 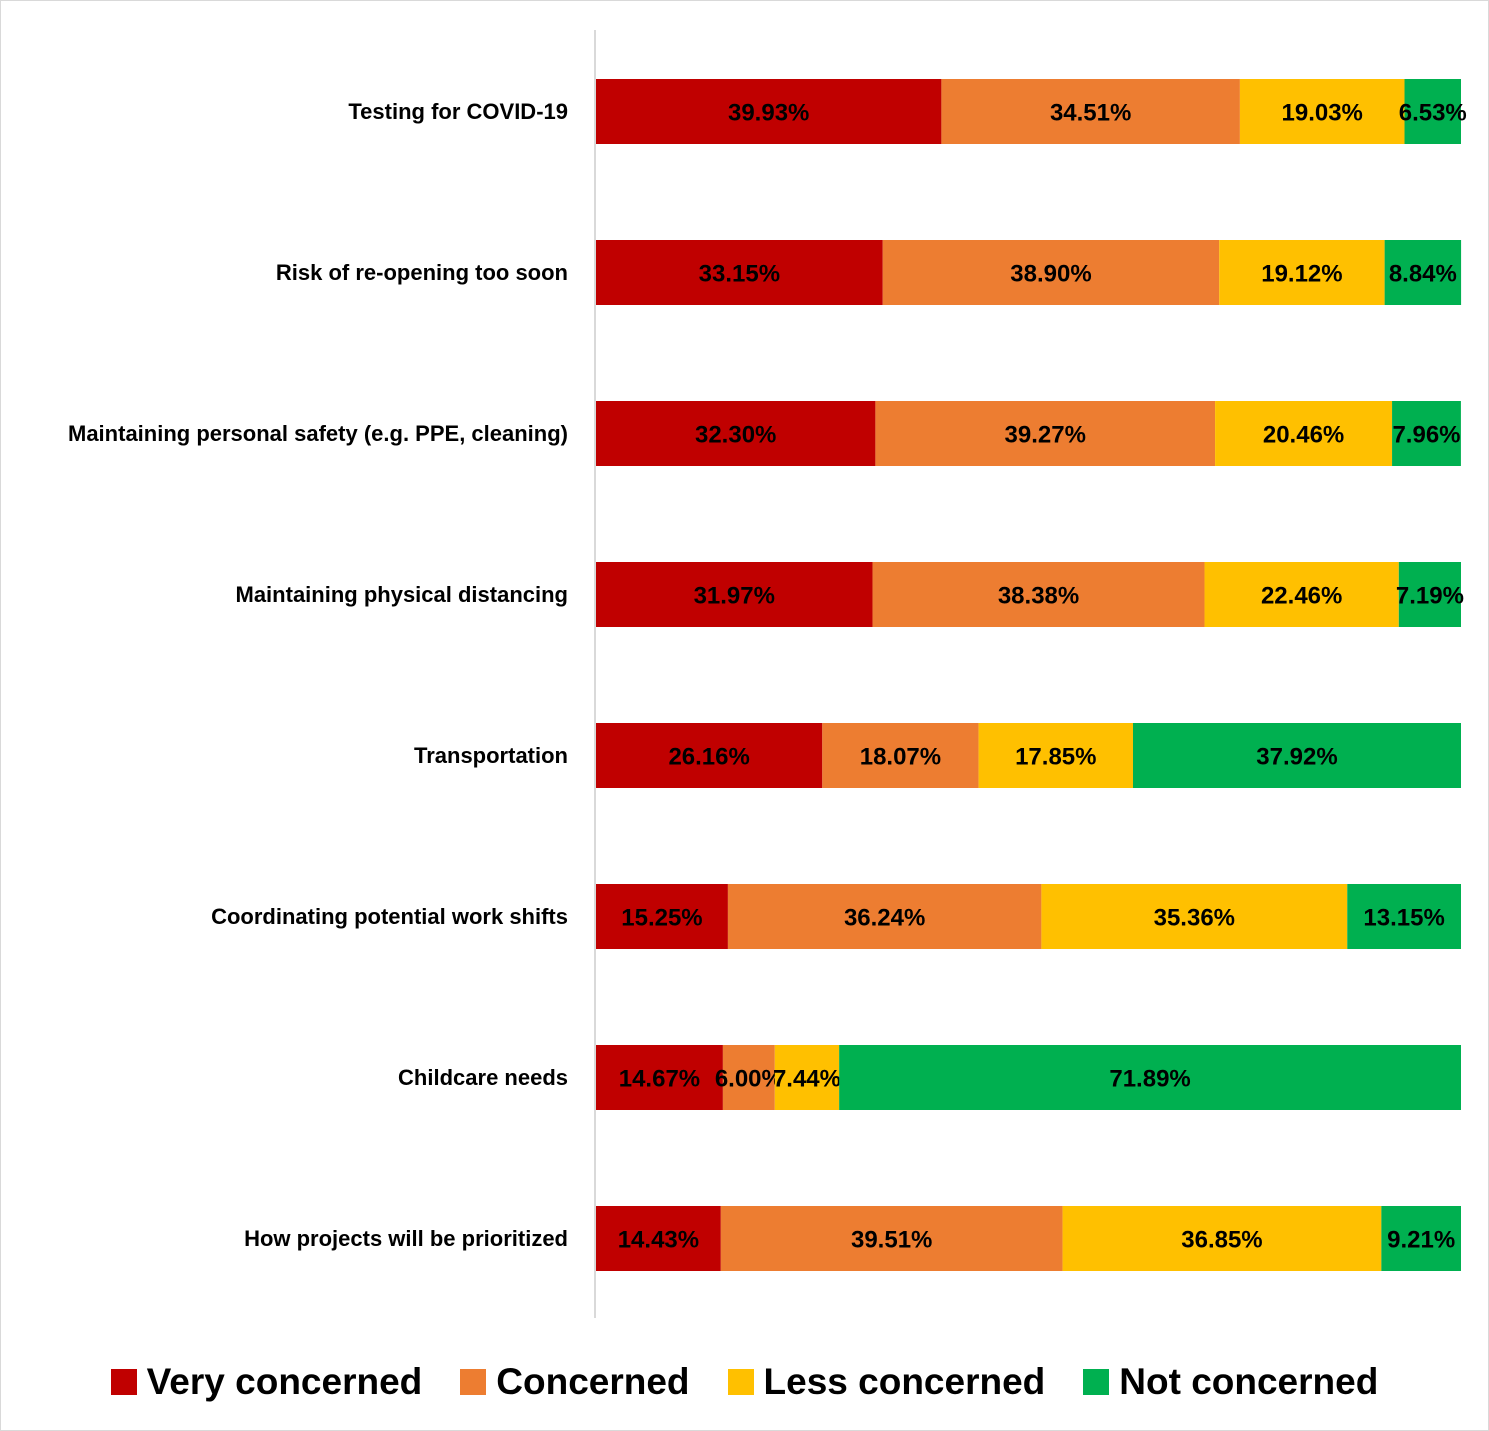 I want to click on category-label: Maintaining physical distancing, so click(x=402, y=594).